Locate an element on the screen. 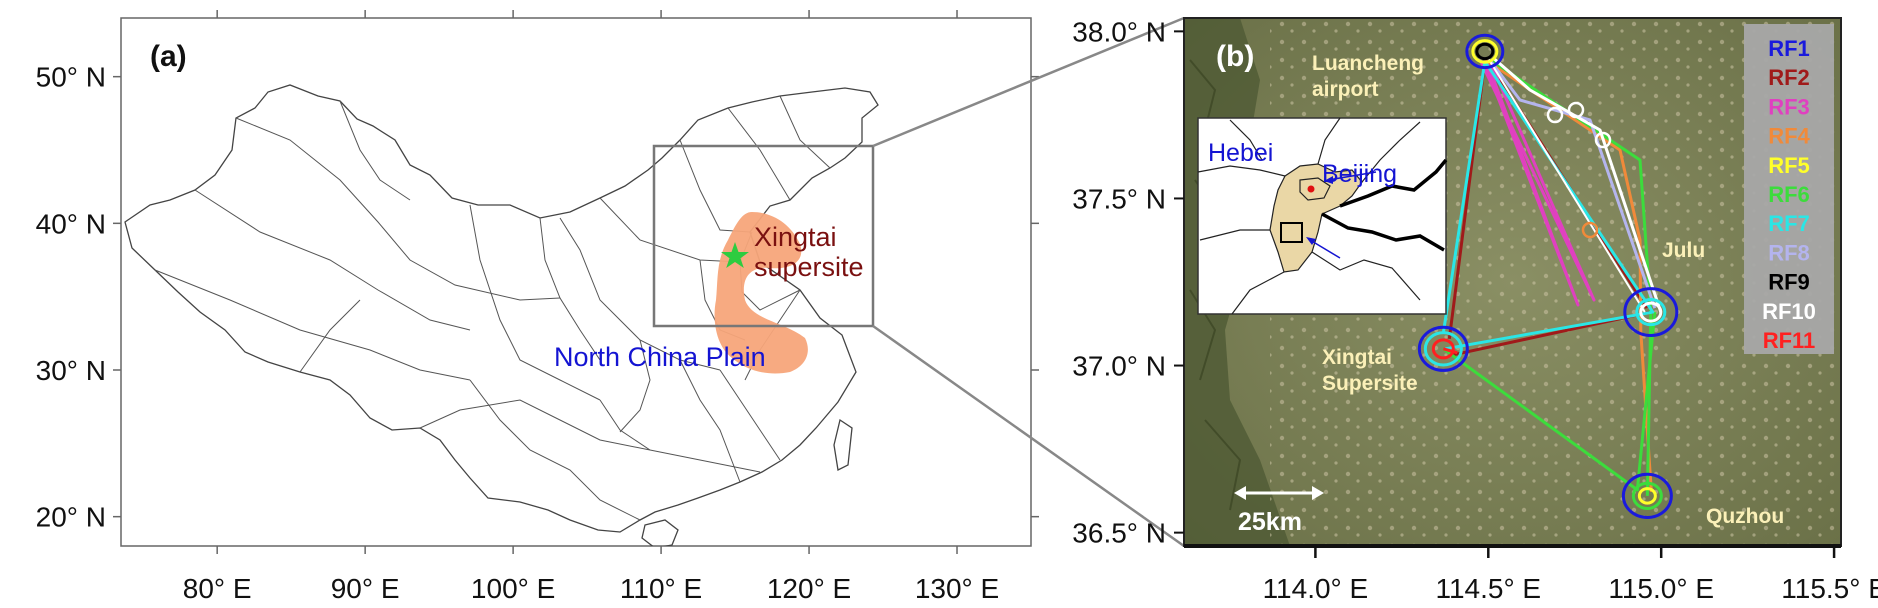  scale-bar: 25km is located at coordinates (1279, 511).